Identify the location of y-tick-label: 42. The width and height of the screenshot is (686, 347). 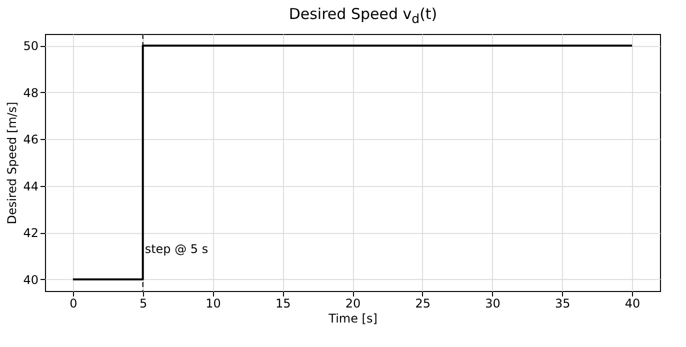
(30, 233).